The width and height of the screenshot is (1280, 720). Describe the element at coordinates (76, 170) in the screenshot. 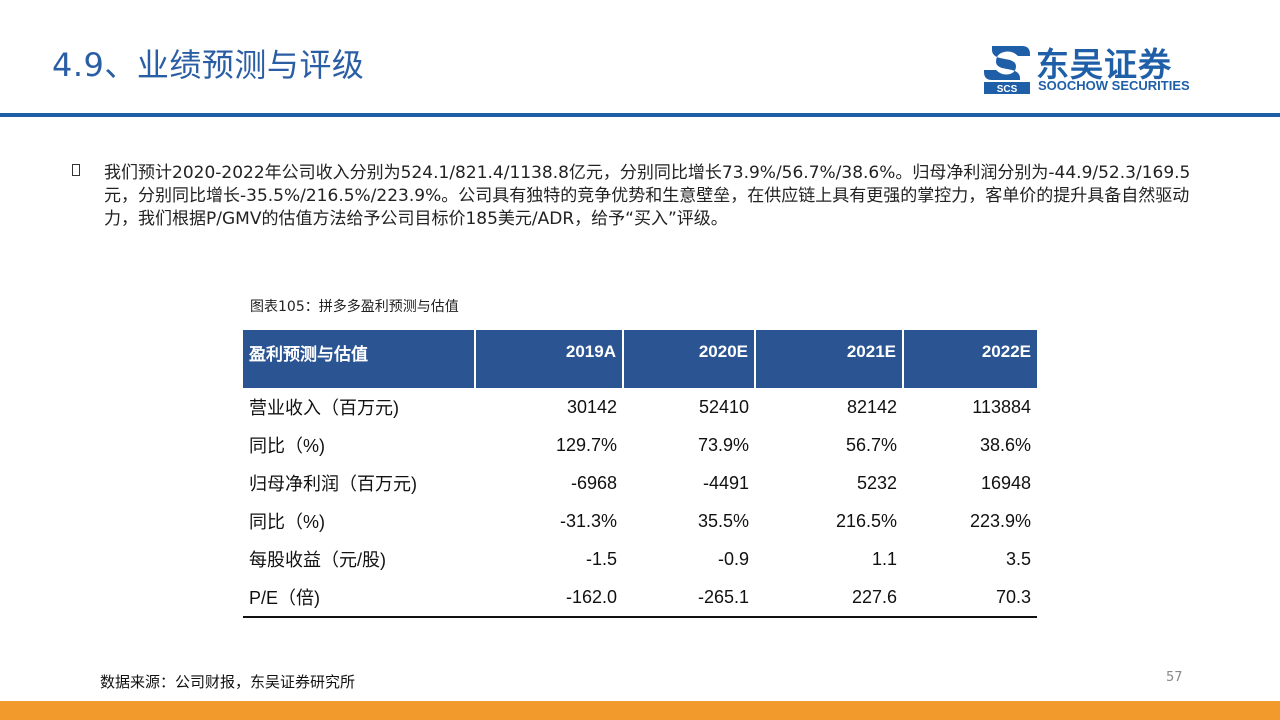

I see `bullet-marker-icon` at that location.